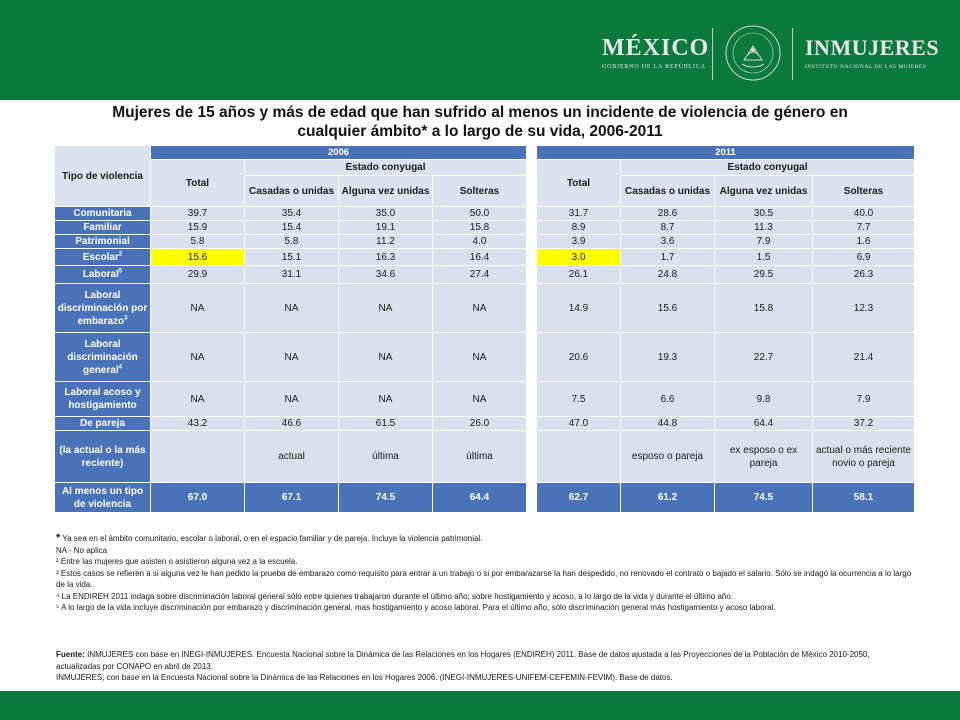 This screenshot has width=960, height=720. Describe the element at coordinates (579, 423) in the screenshot. I see `table-cell-2011: 47.0` at that location.